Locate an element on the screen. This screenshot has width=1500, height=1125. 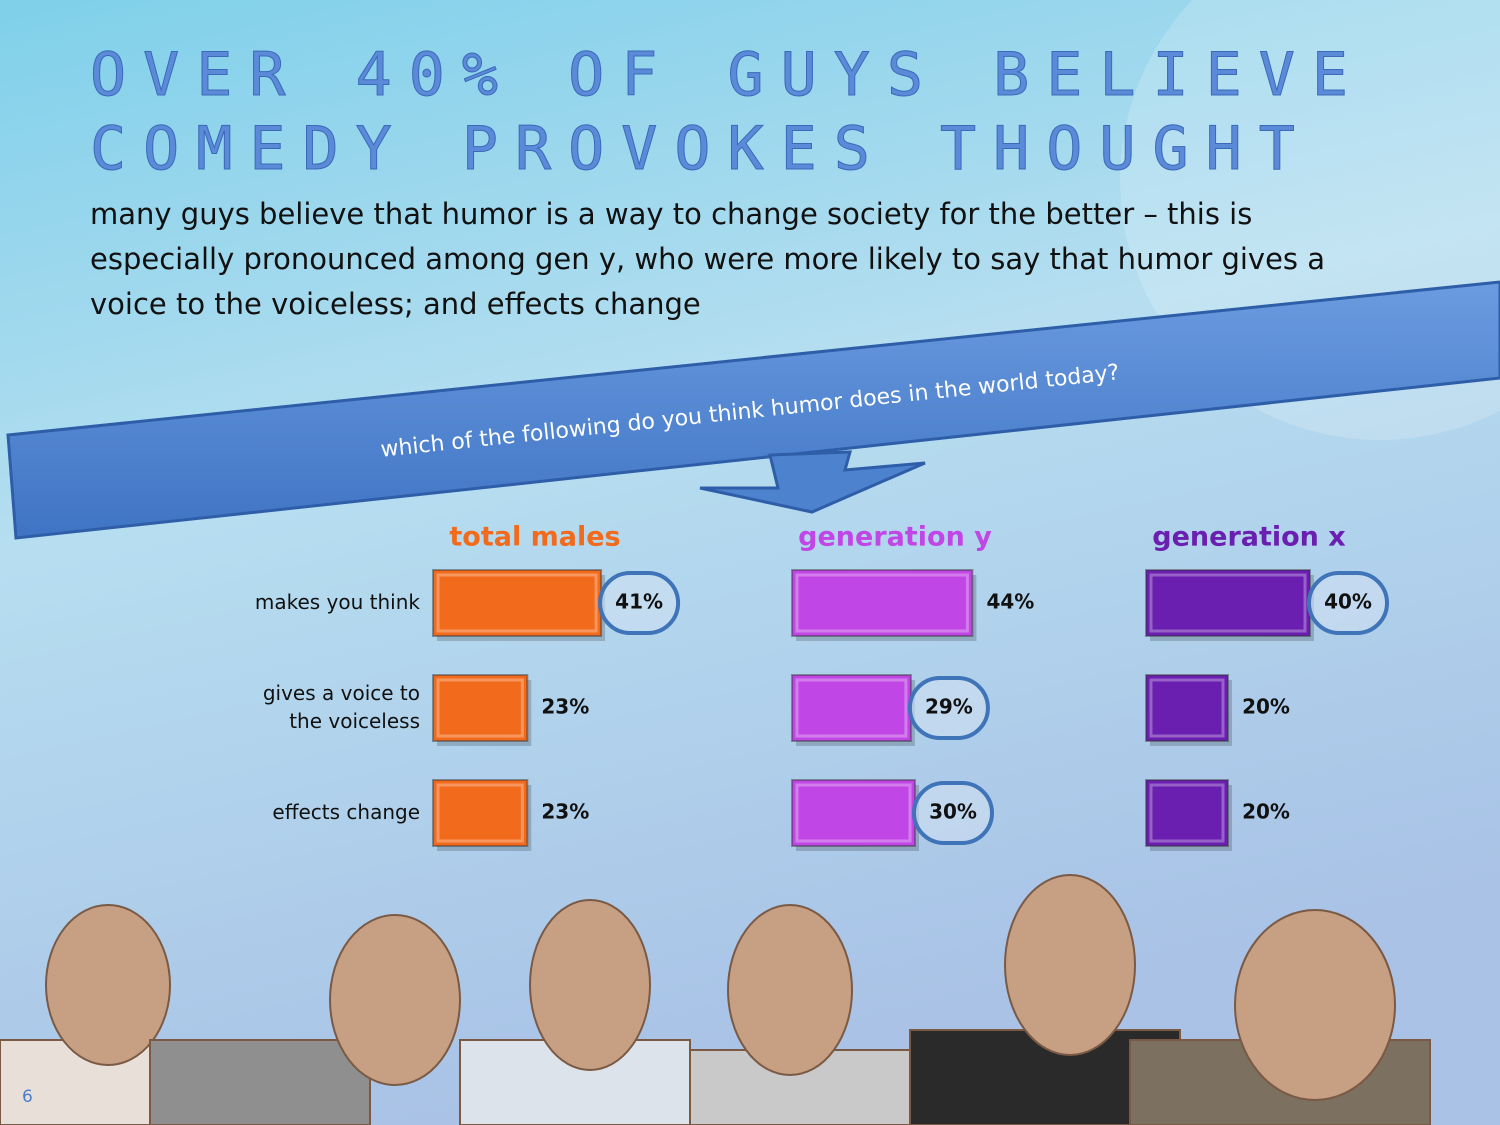
legend-heading: total males is located at coordinates (534, 537).